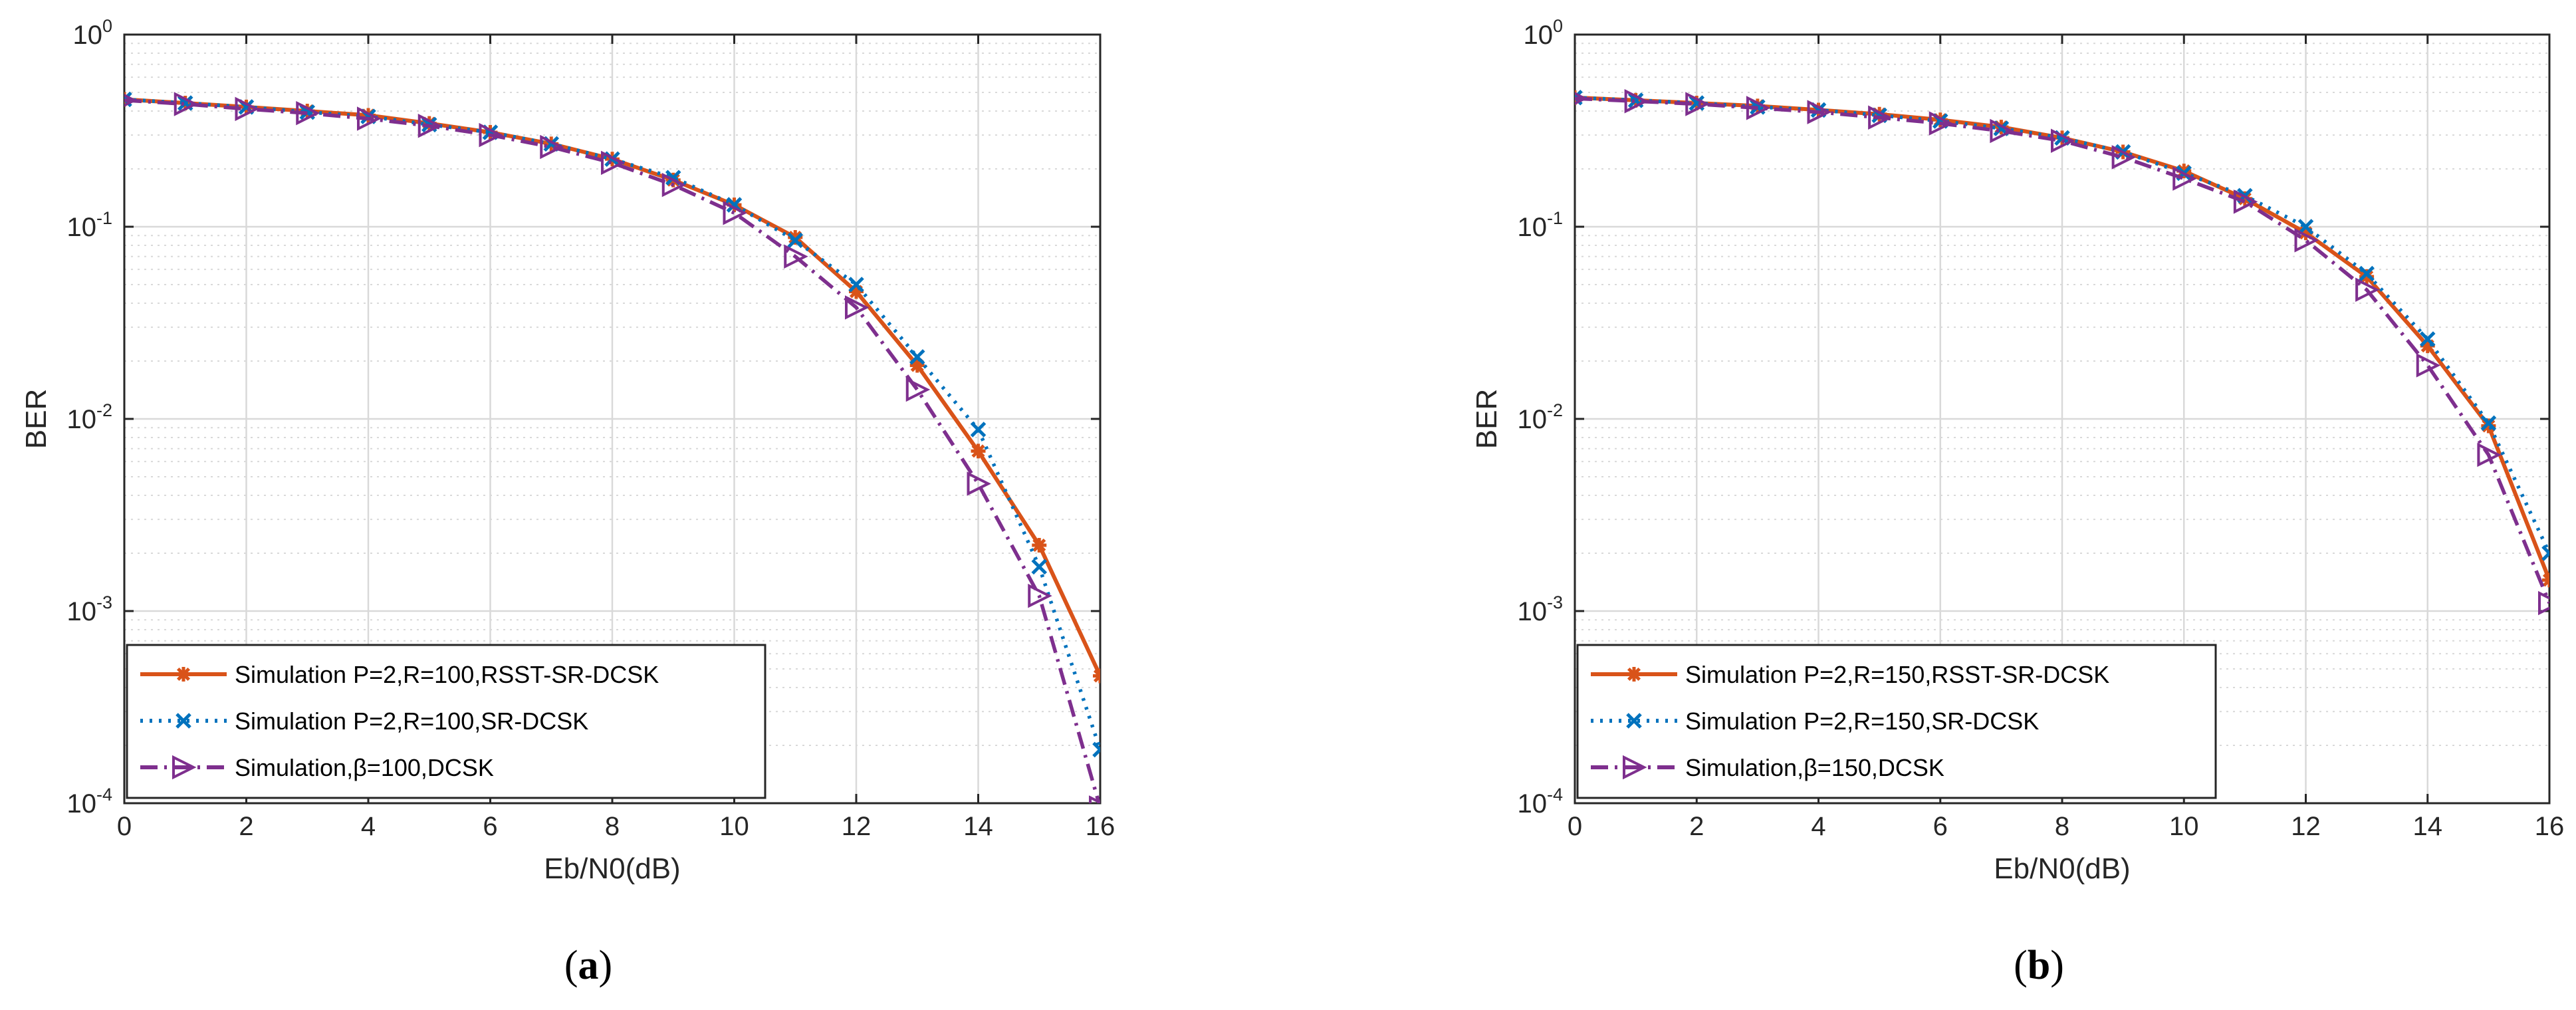 This screenshot has height=1010, width=2576. Describe the element at coordinates (1862, 721) in the screenshot. I see `legend-label-srdcsk: Simulation P=2,R=150,SR-DCSK` at that location.